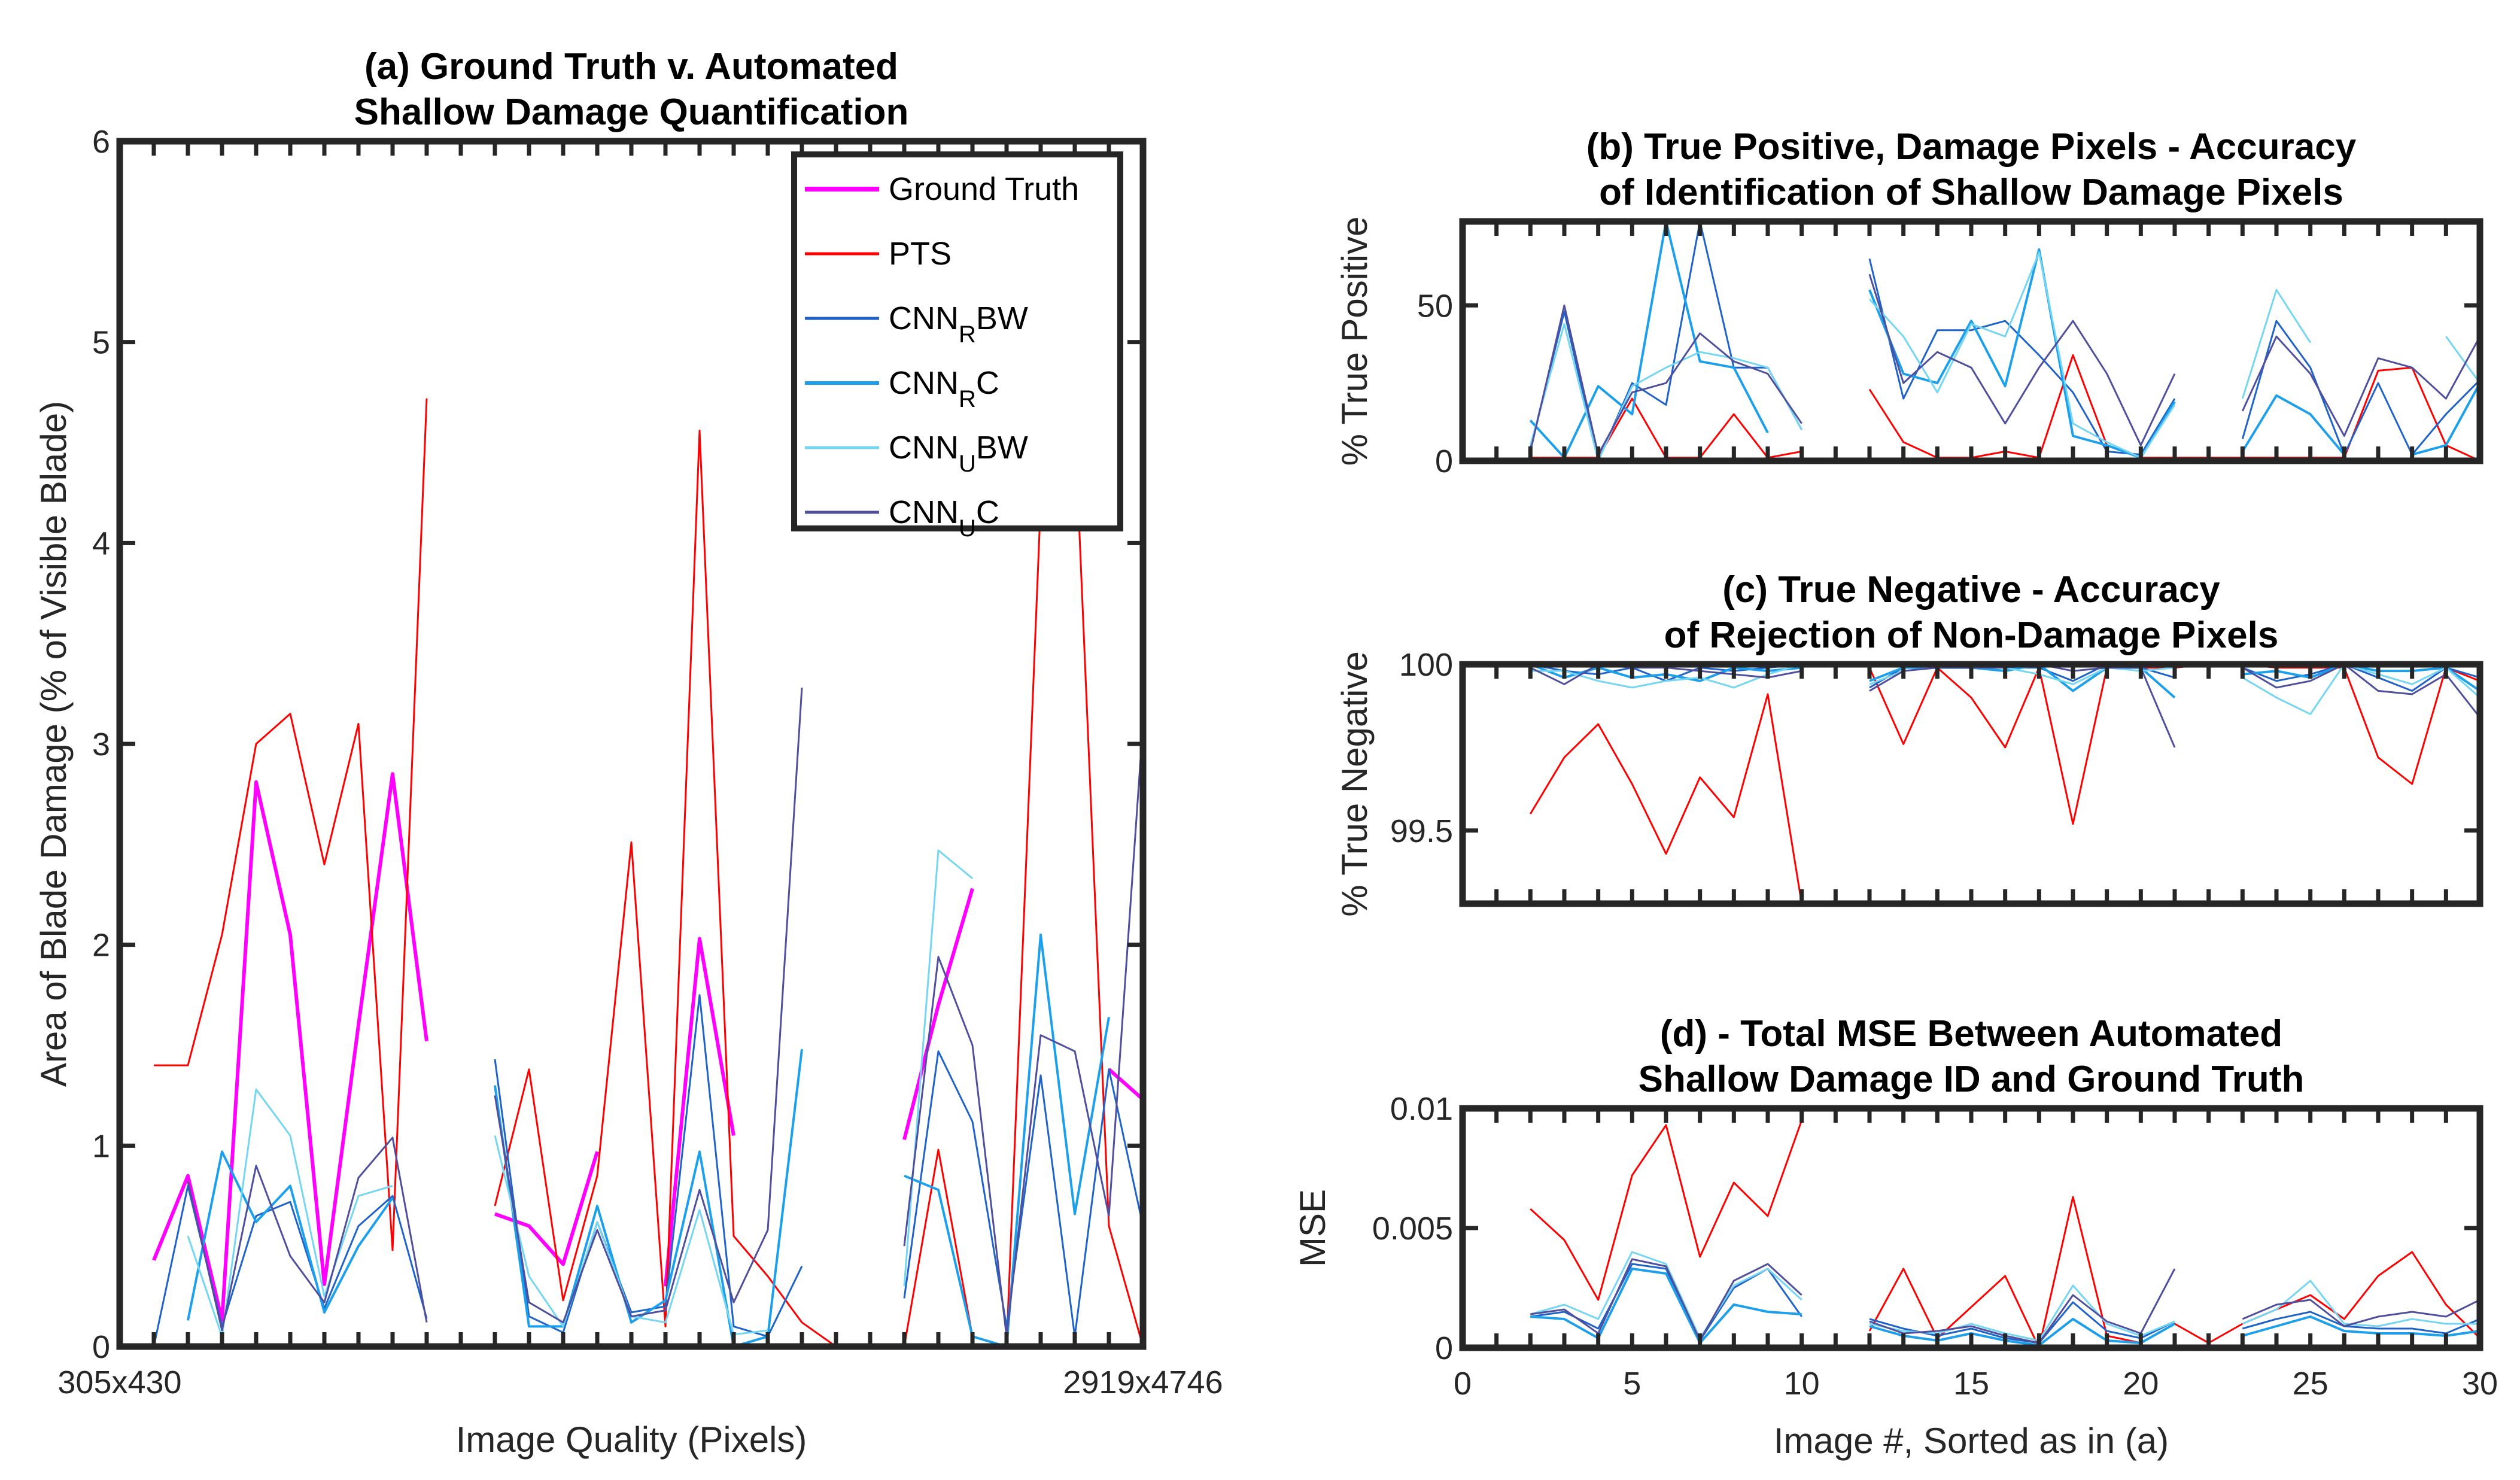  What do you see at coordinates (1972, 1079) in the screenshot?
I see `chart-title-line-2: Shallow Damage ID and Ground Truth` at bounding box center [1972, 1079].